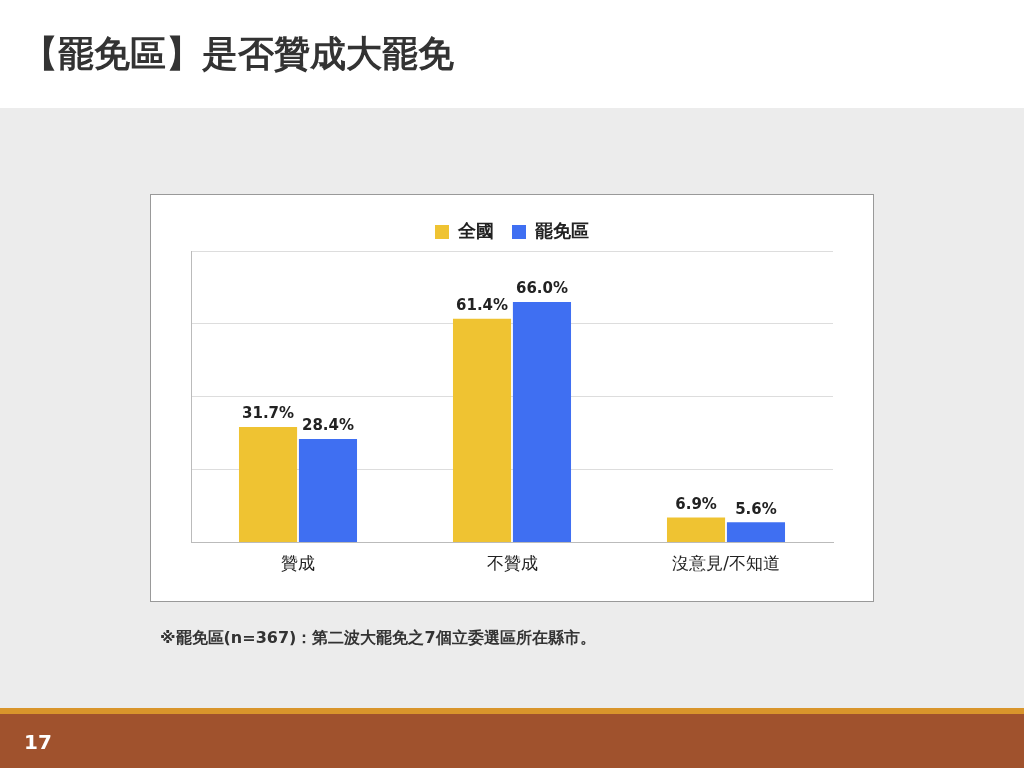 The width and height of the screenshot is (1024, 768). Describe the element at coordinates (327, 425) in the screenshot. I see `data-label: 28.4%` at that location.